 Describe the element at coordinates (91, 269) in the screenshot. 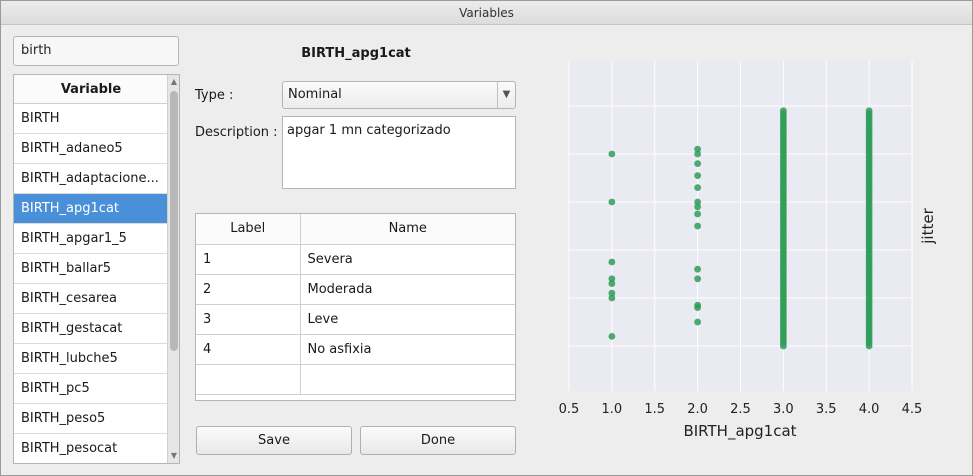

I see `variable-list-item: BIRTH_ballar5` at that location.